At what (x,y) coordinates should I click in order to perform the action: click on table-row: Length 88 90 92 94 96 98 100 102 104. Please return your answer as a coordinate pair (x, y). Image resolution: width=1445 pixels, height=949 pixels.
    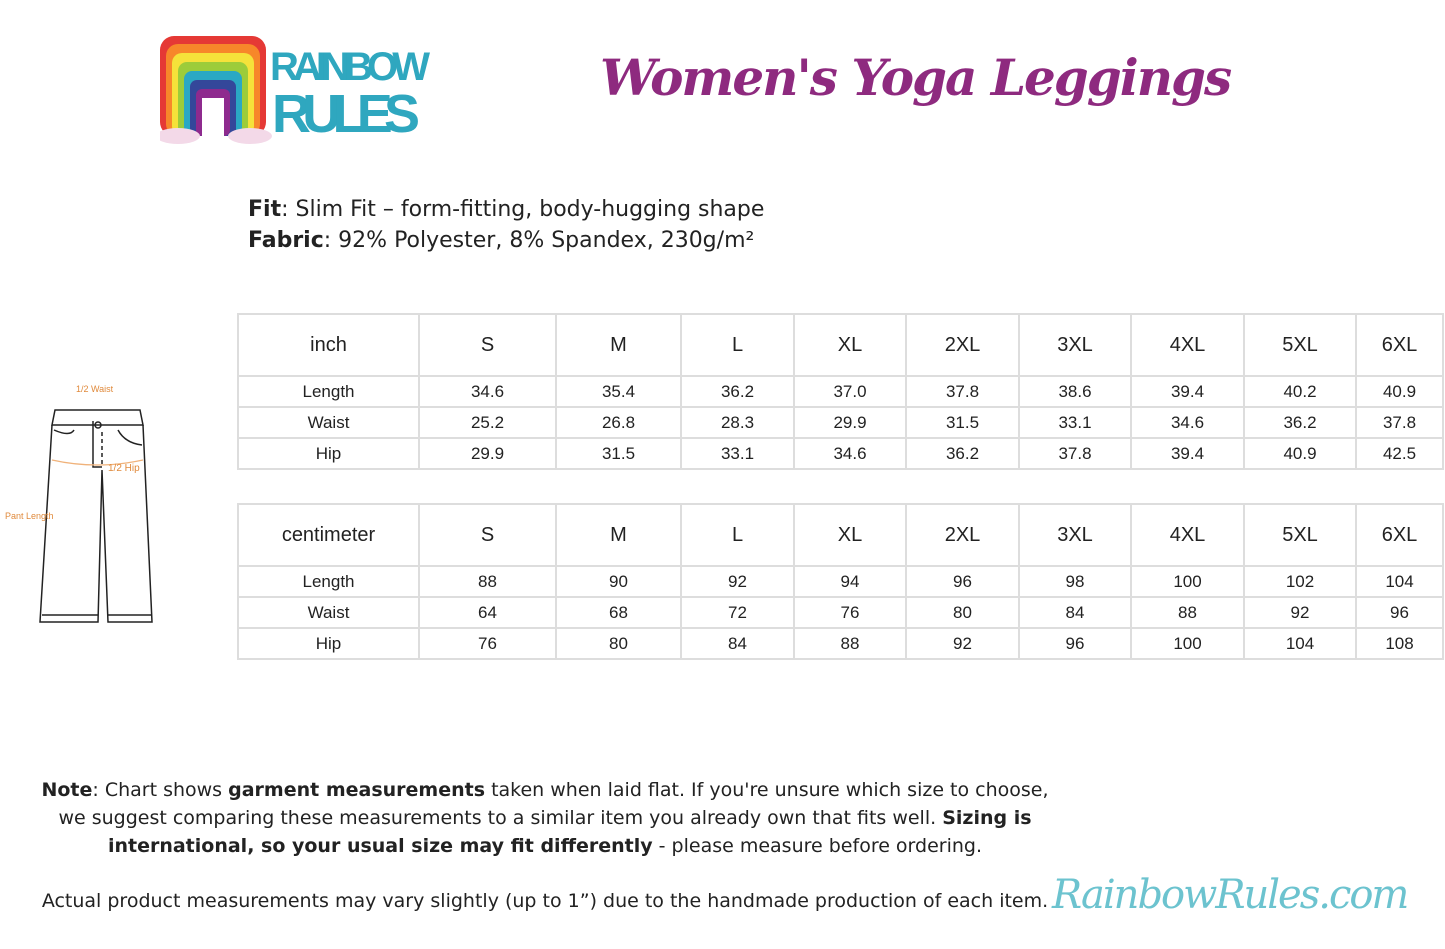
    Looking at the image, I should click on (840, 581).